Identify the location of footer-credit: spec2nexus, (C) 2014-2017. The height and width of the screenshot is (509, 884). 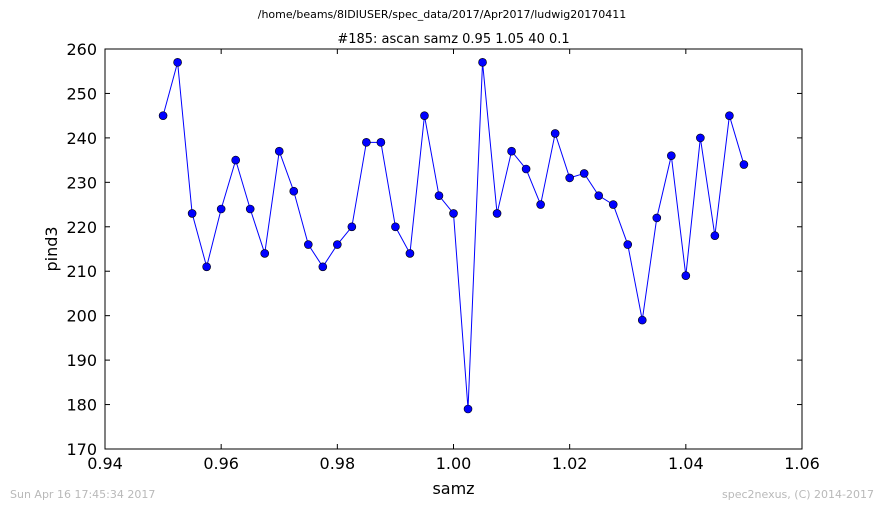
(798, 494).